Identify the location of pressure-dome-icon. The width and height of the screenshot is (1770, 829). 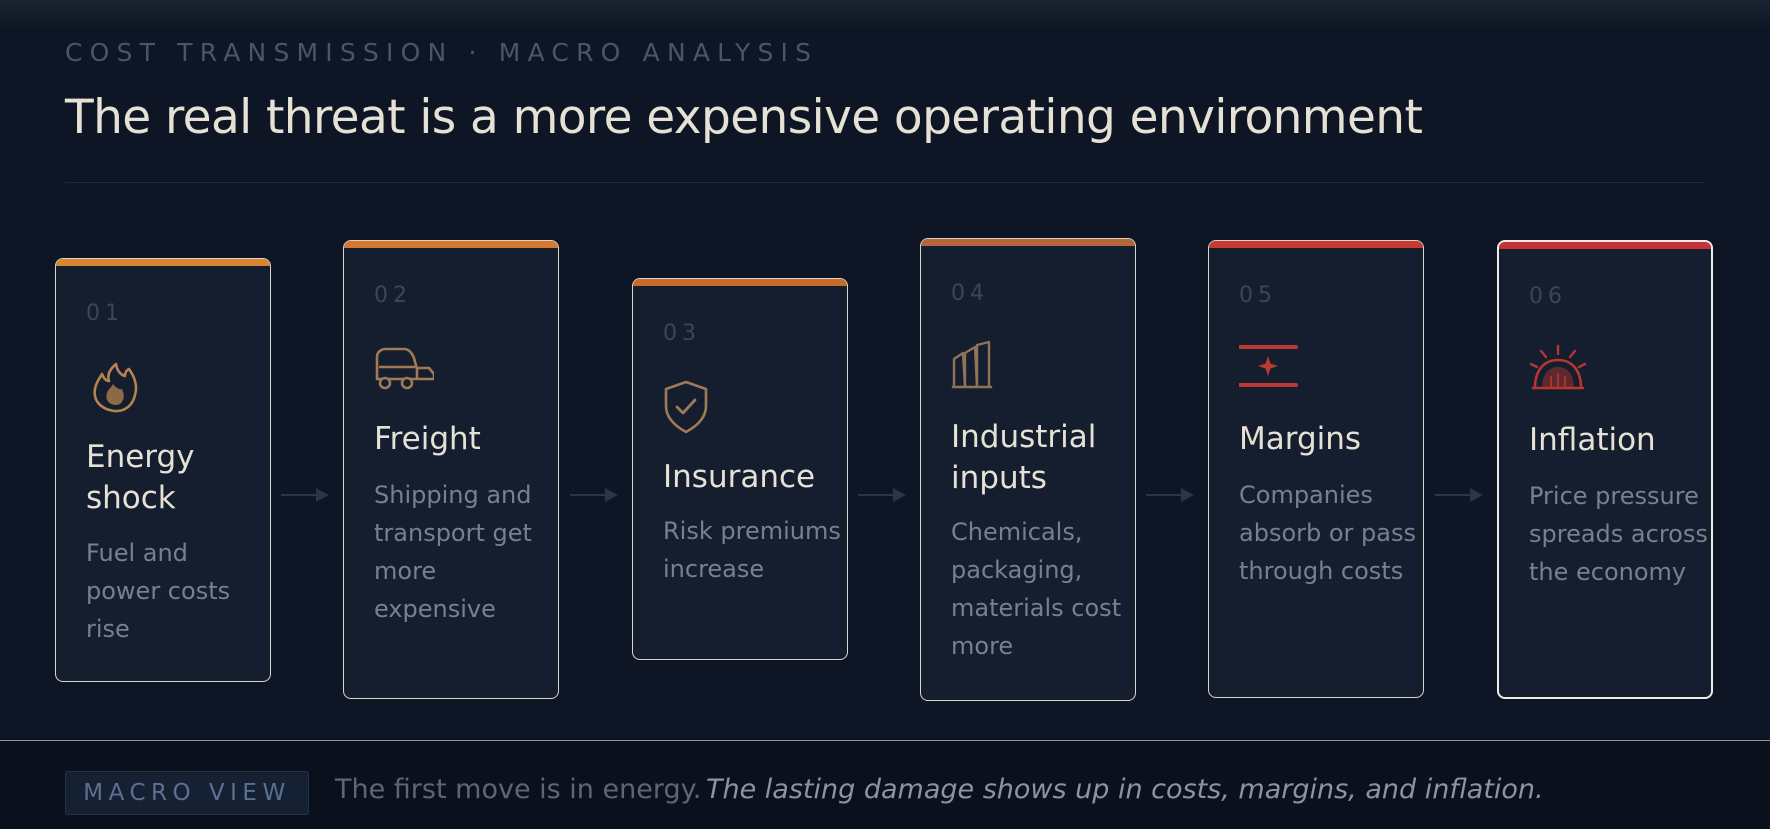
(1559, 370).